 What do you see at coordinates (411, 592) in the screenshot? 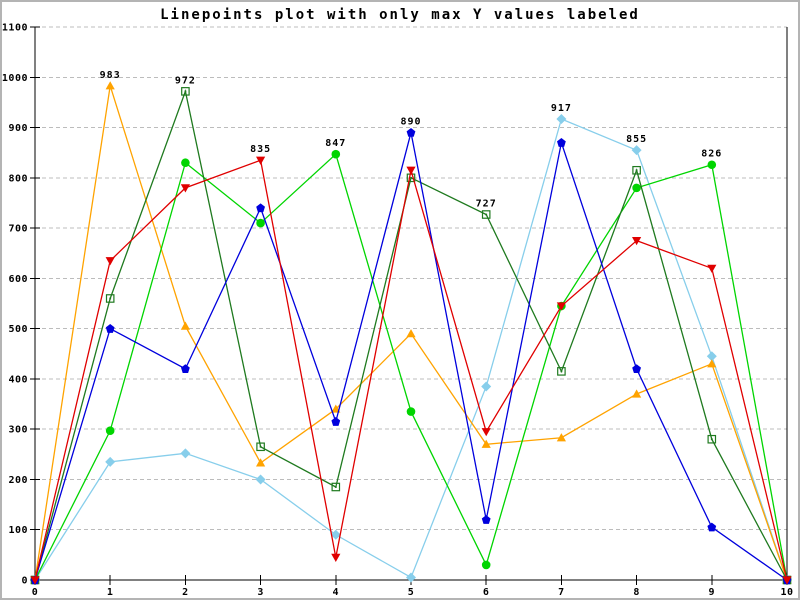
I see `x-tick-label: 5` at bounding box center [411, 592].